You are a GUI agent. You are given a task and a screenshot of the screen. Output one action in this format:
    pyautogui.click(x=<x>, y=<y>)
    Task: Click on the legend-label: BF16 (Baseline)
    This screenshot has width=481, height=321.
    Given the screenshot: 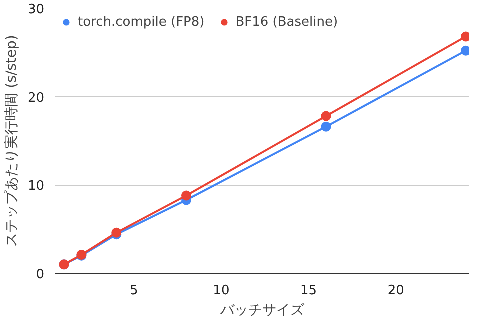 What is the action you would take?
    pyautogui.click(x=287, y=22)
    